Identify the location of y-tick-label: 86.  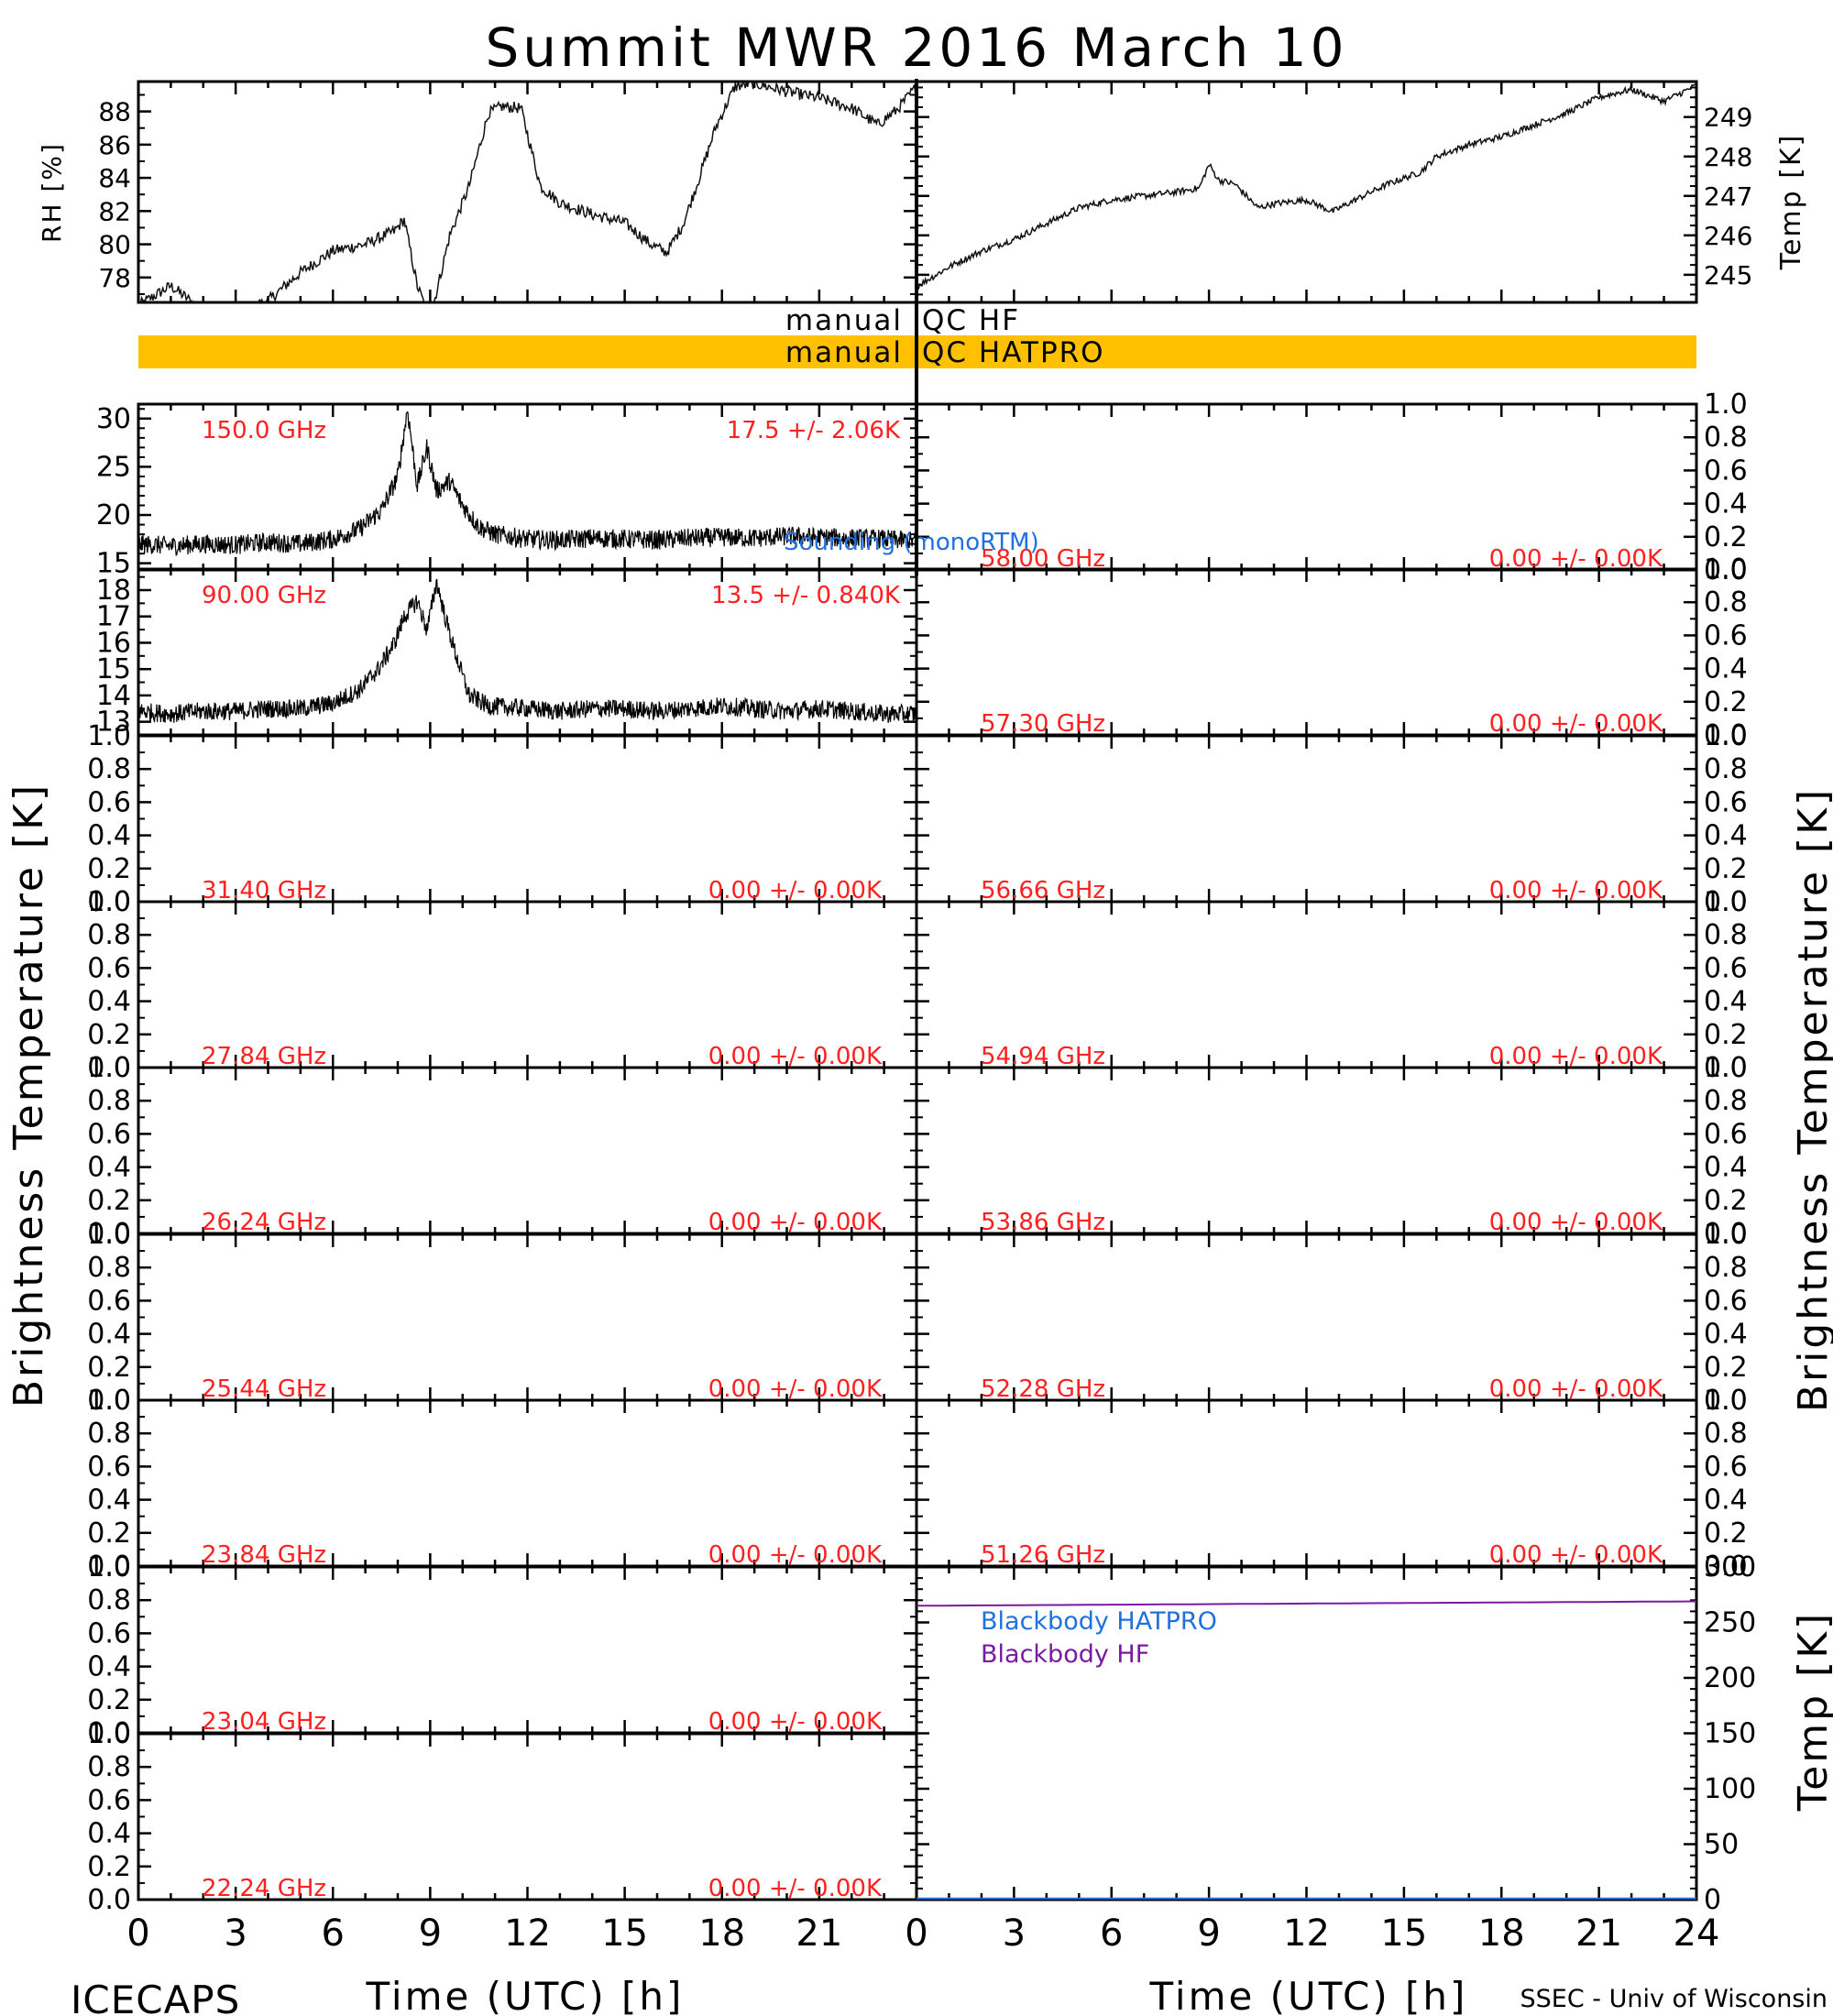
(114, 145).